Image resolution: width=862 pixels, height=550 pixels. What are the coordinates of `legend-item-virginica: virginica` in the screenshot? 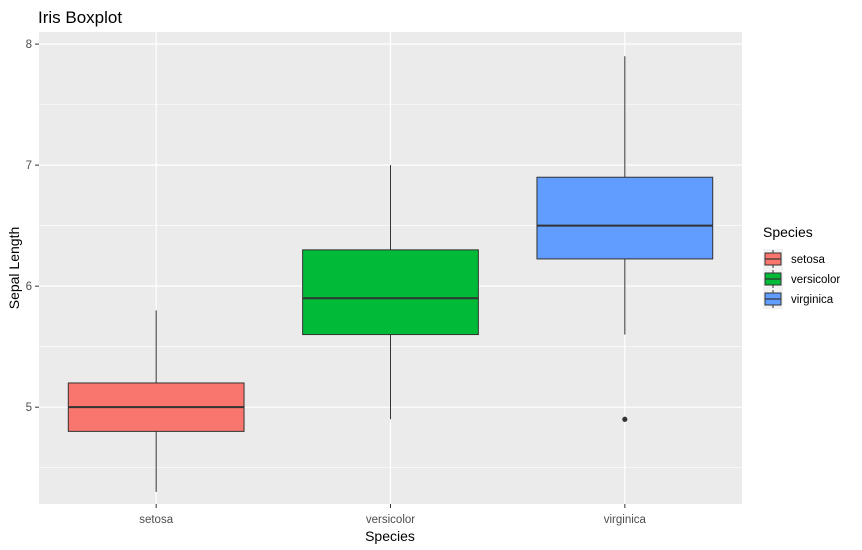 It's located at (798, 299).